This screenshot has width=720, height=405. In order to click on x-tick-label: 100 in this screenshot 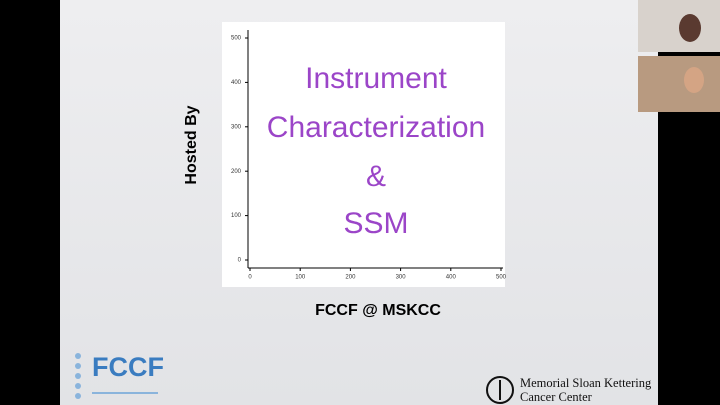, I will do `click(300, 278)`.